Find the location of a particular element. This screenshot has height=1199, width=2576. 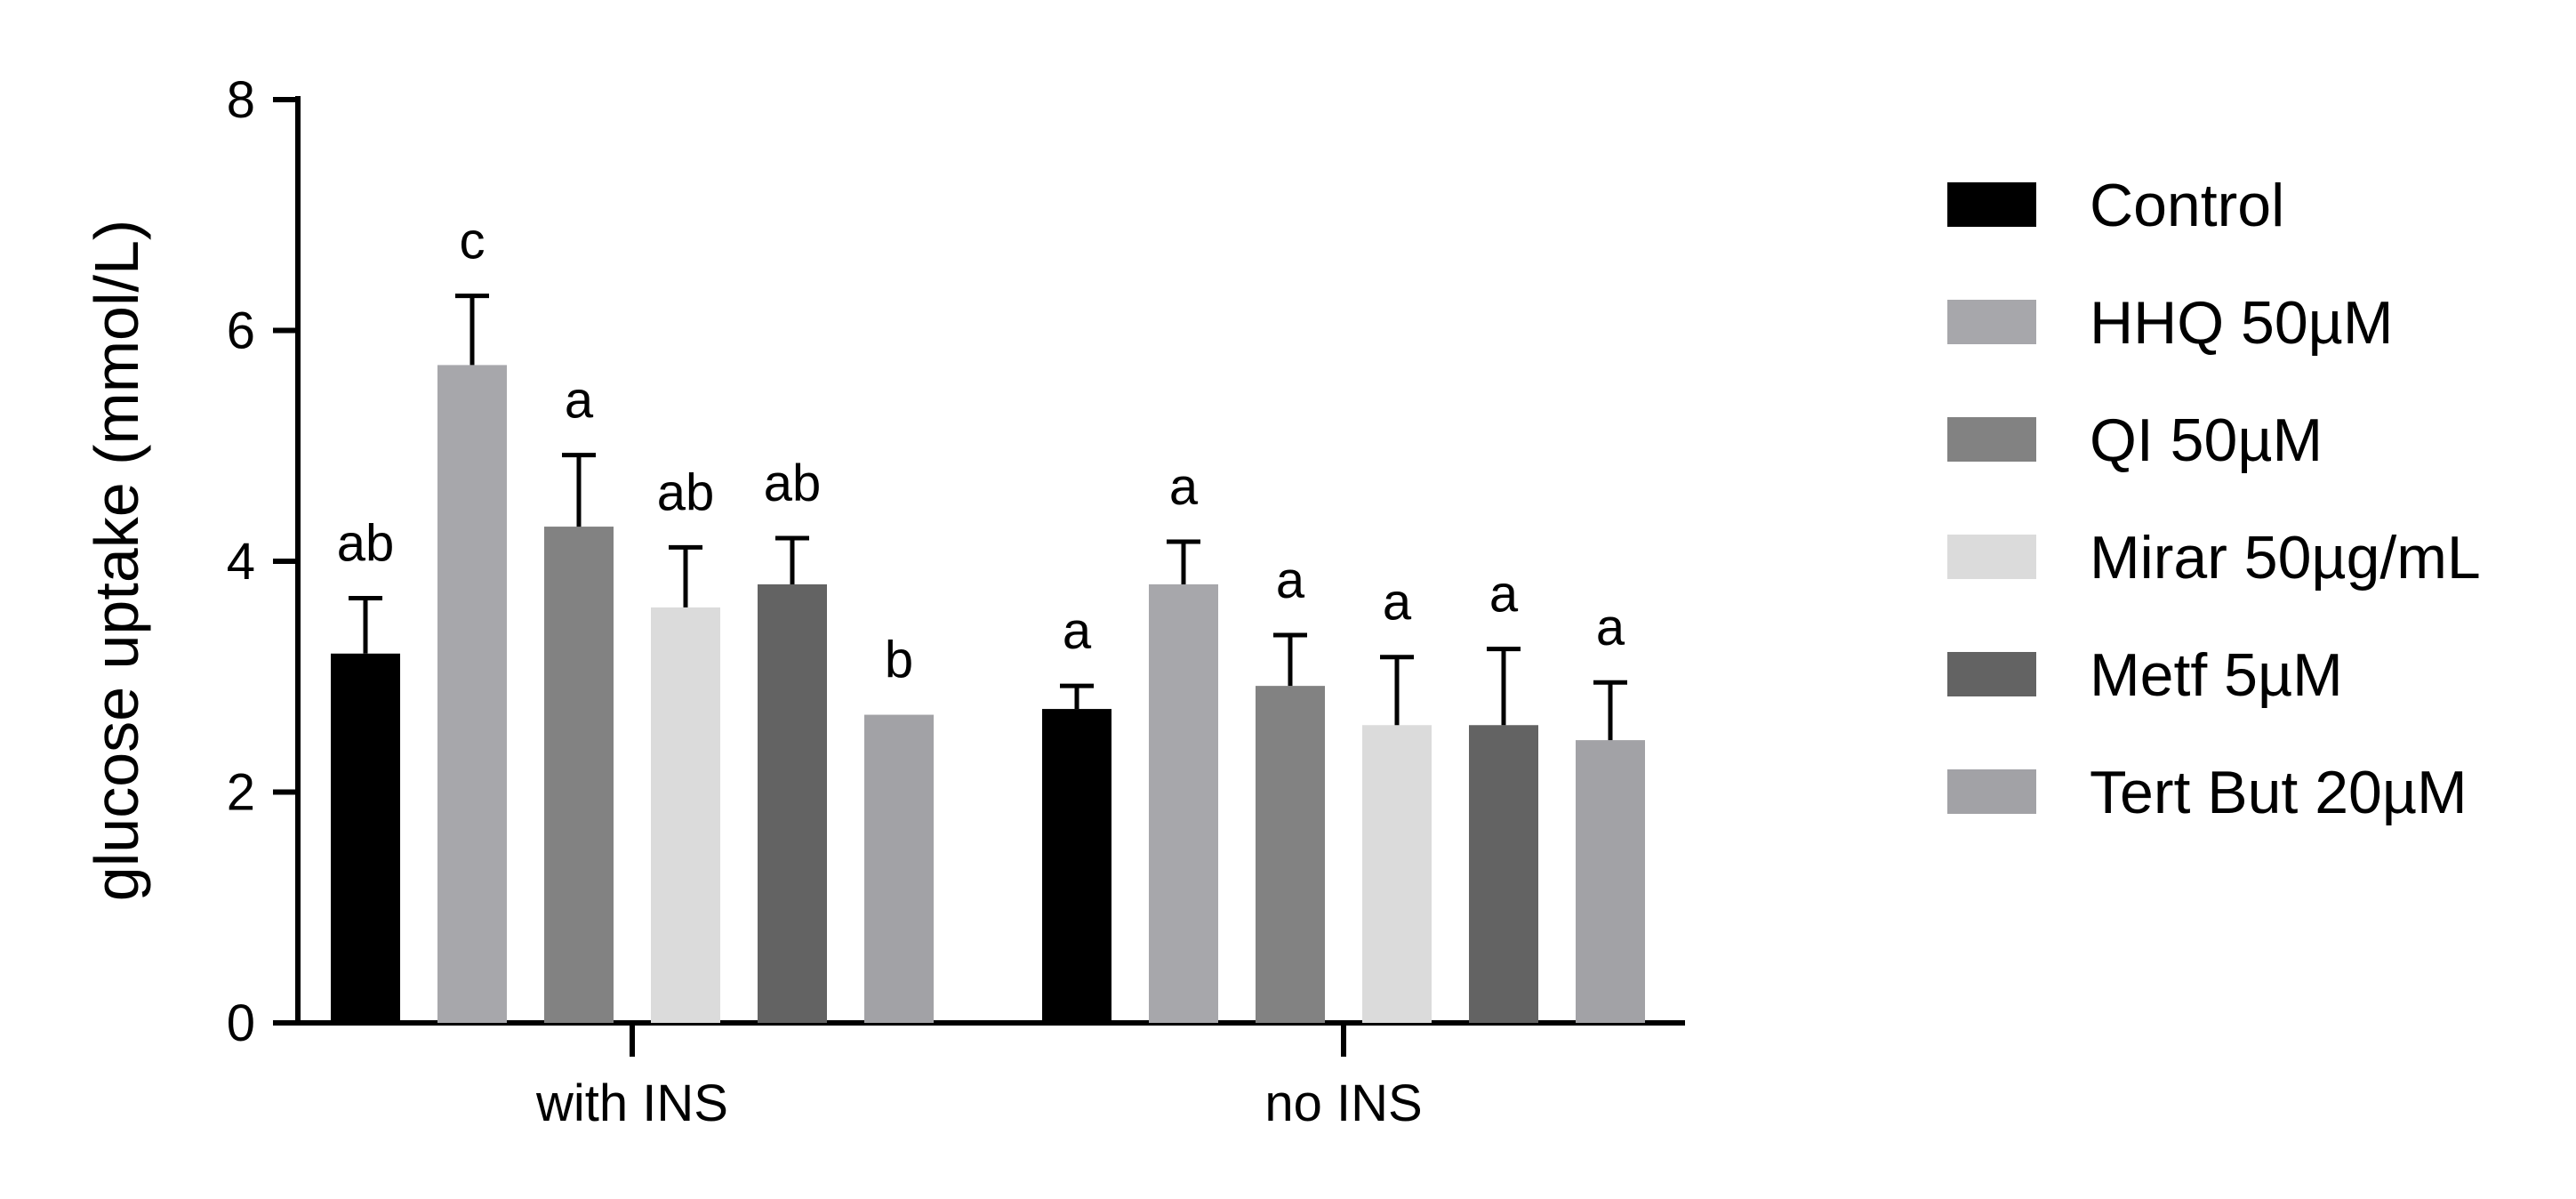

significance-label: b is located at coordinates (899, 660).